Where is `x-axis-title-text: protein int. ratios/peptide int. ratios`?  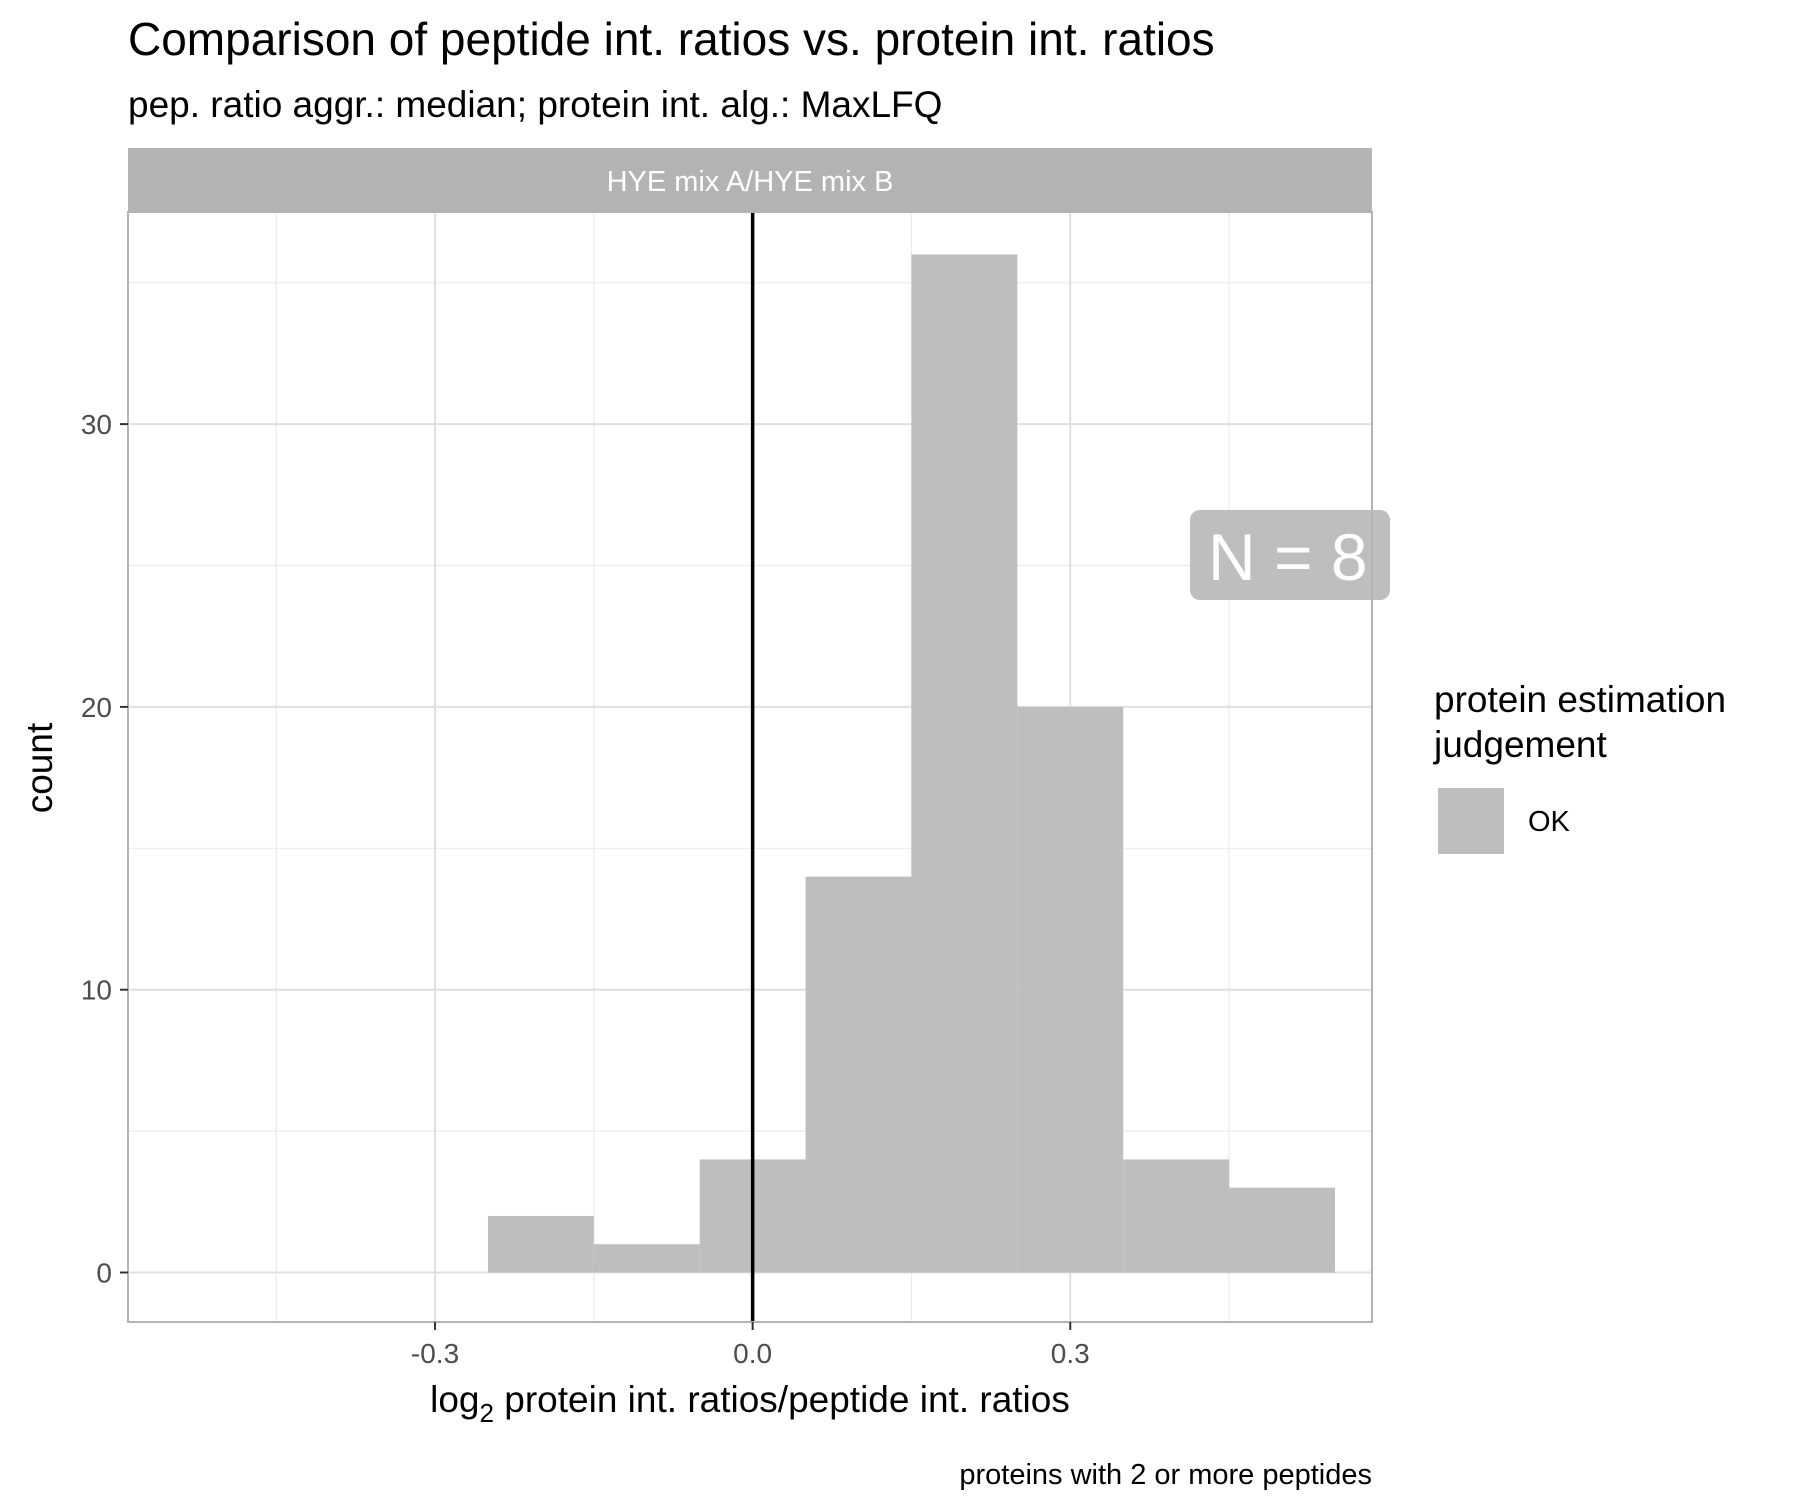 x-axis-title-text: protein int. ratios/peptide int. ratios is located at coordinates (782, 1399).